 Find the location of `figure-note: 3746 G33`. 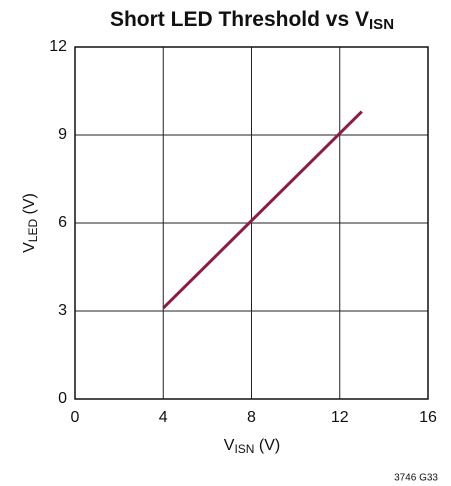

figure-note: 3746 G33 is located at coordinates (416, 478).